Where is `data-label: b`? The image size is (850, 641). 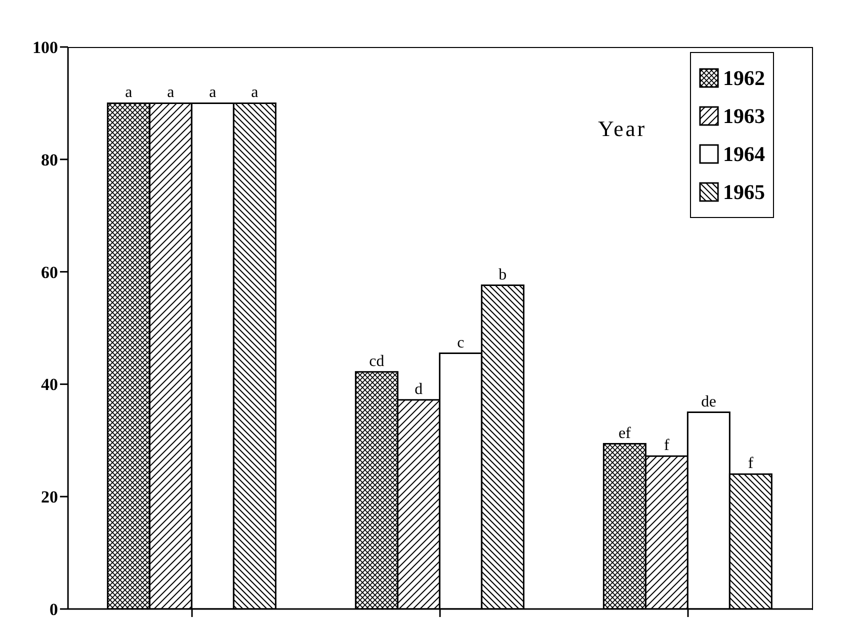
data-label: b is located at coordinates (502, 275).